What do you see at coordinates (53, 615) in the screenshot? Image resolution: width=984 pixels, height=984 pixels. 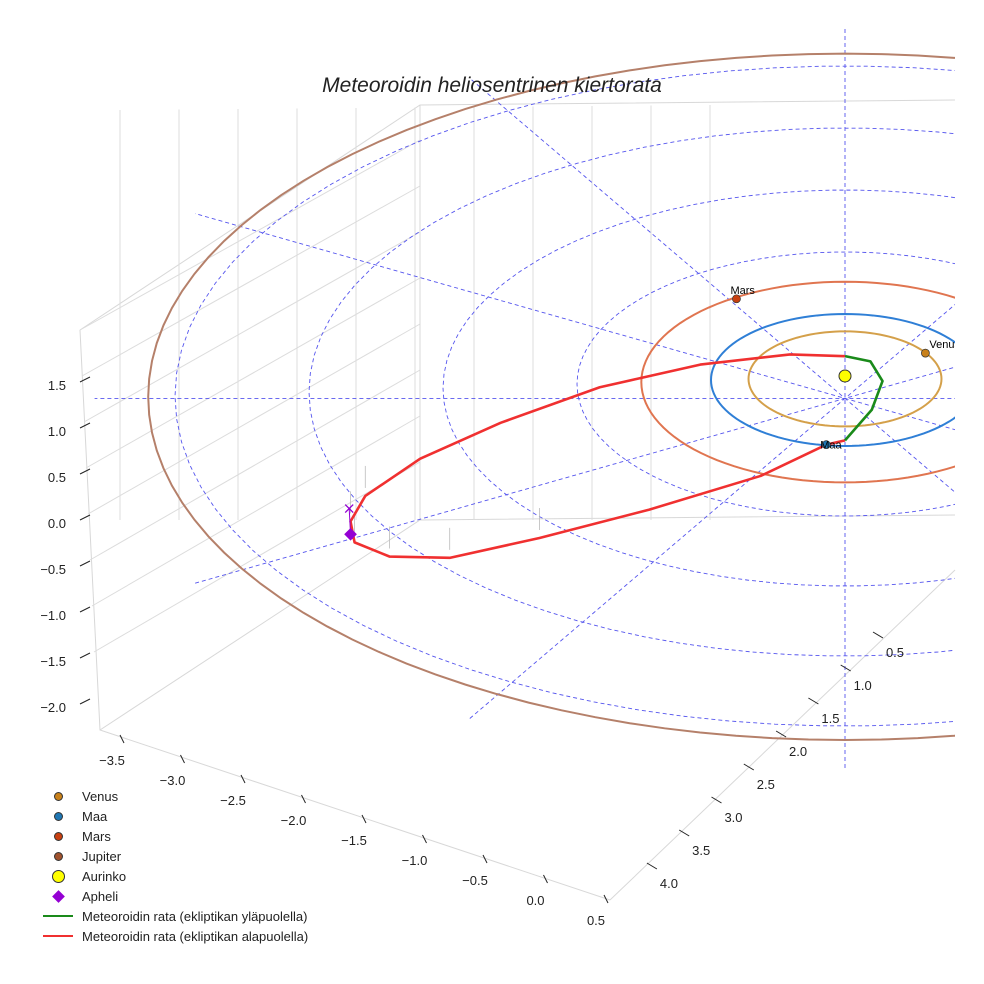 I see `z-tick-label: −1.0` at bounding box center [53, 615].